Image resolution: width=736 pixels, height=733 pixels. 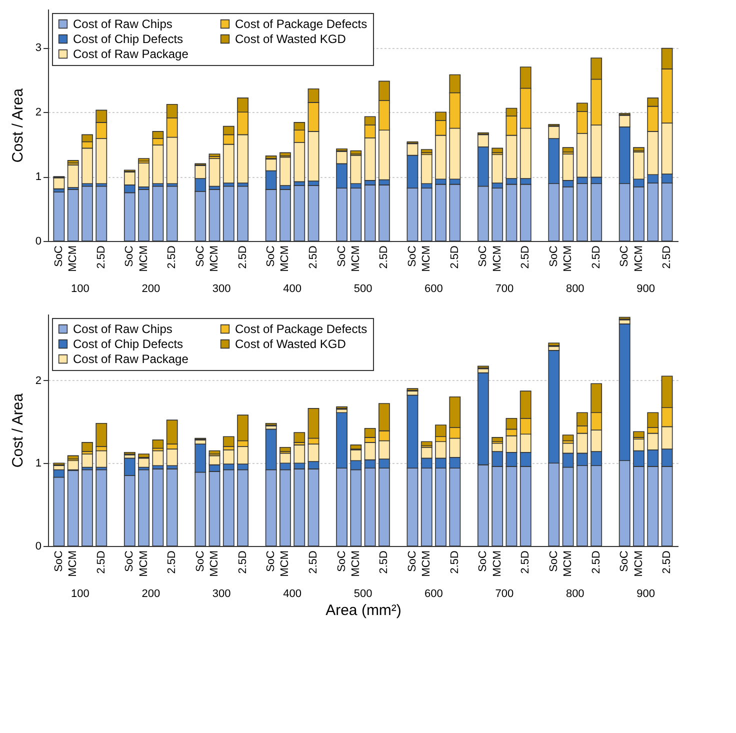 I want to click on y-tick-label: 3, so click(x=38, y=48).